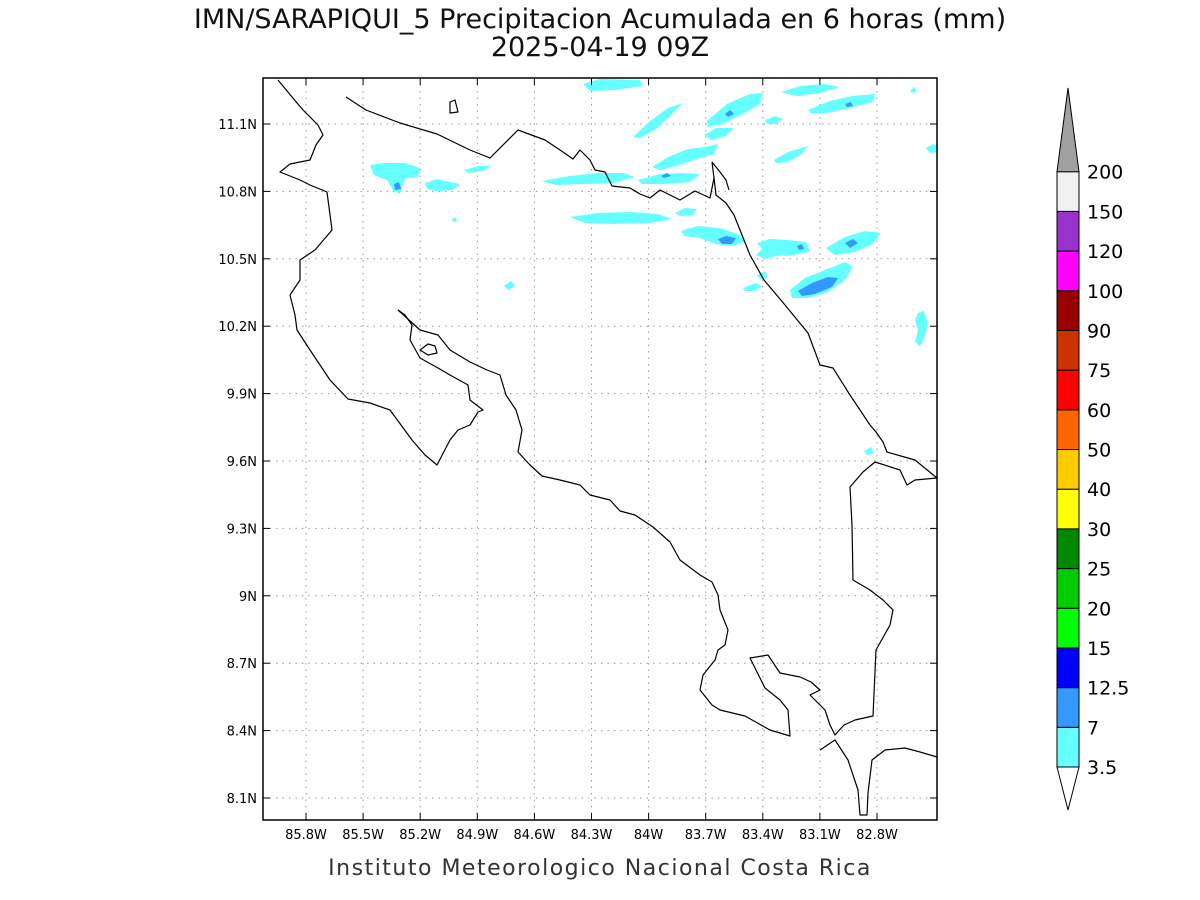 This screenshot has width=1200, height=900. What do you see at coordinates (720, 176) in the screenshot?
I see `rio-san-juan` at bounding box center [720, 176].